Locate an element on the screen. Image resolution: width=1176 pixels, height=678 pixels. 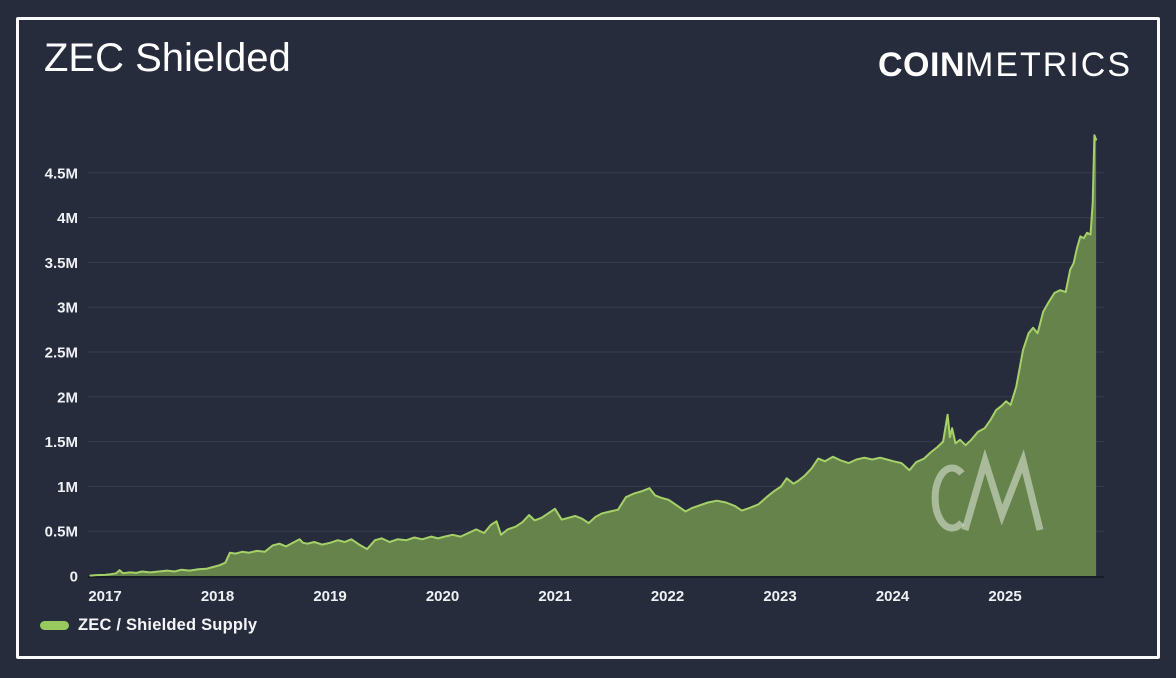
coinmetrics-logo: COINMETRICS is located at coordinates (1005, 65).